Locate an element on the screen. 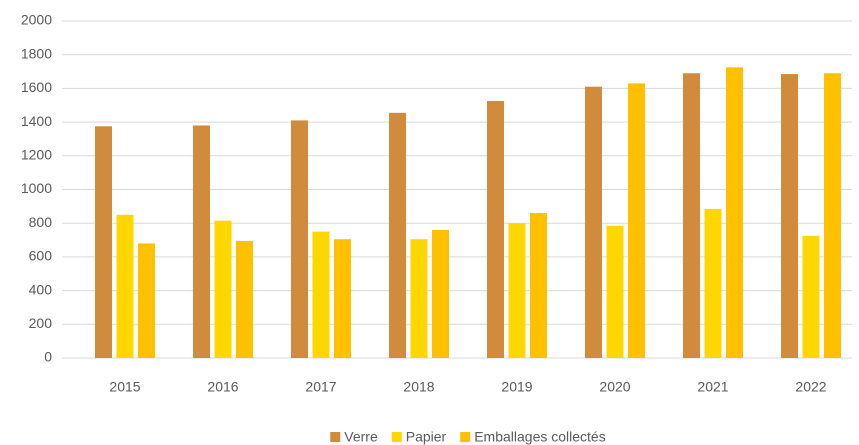 This screenshot has height=445, width=859. legend-label: Verre is located at coordinates (361, 437).